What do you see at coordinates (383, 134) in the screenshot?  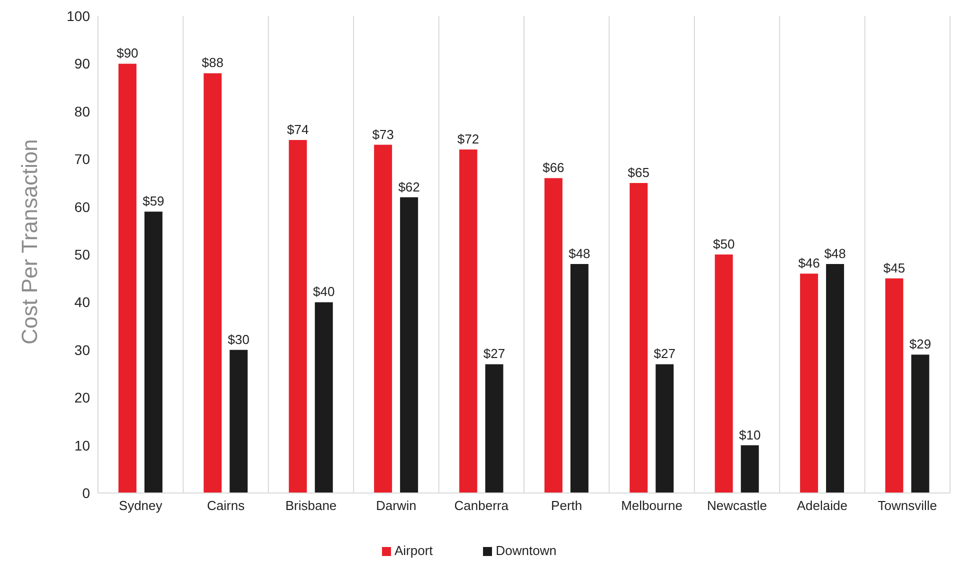 I see `data-label: $73` at bounding box center [383, 134].